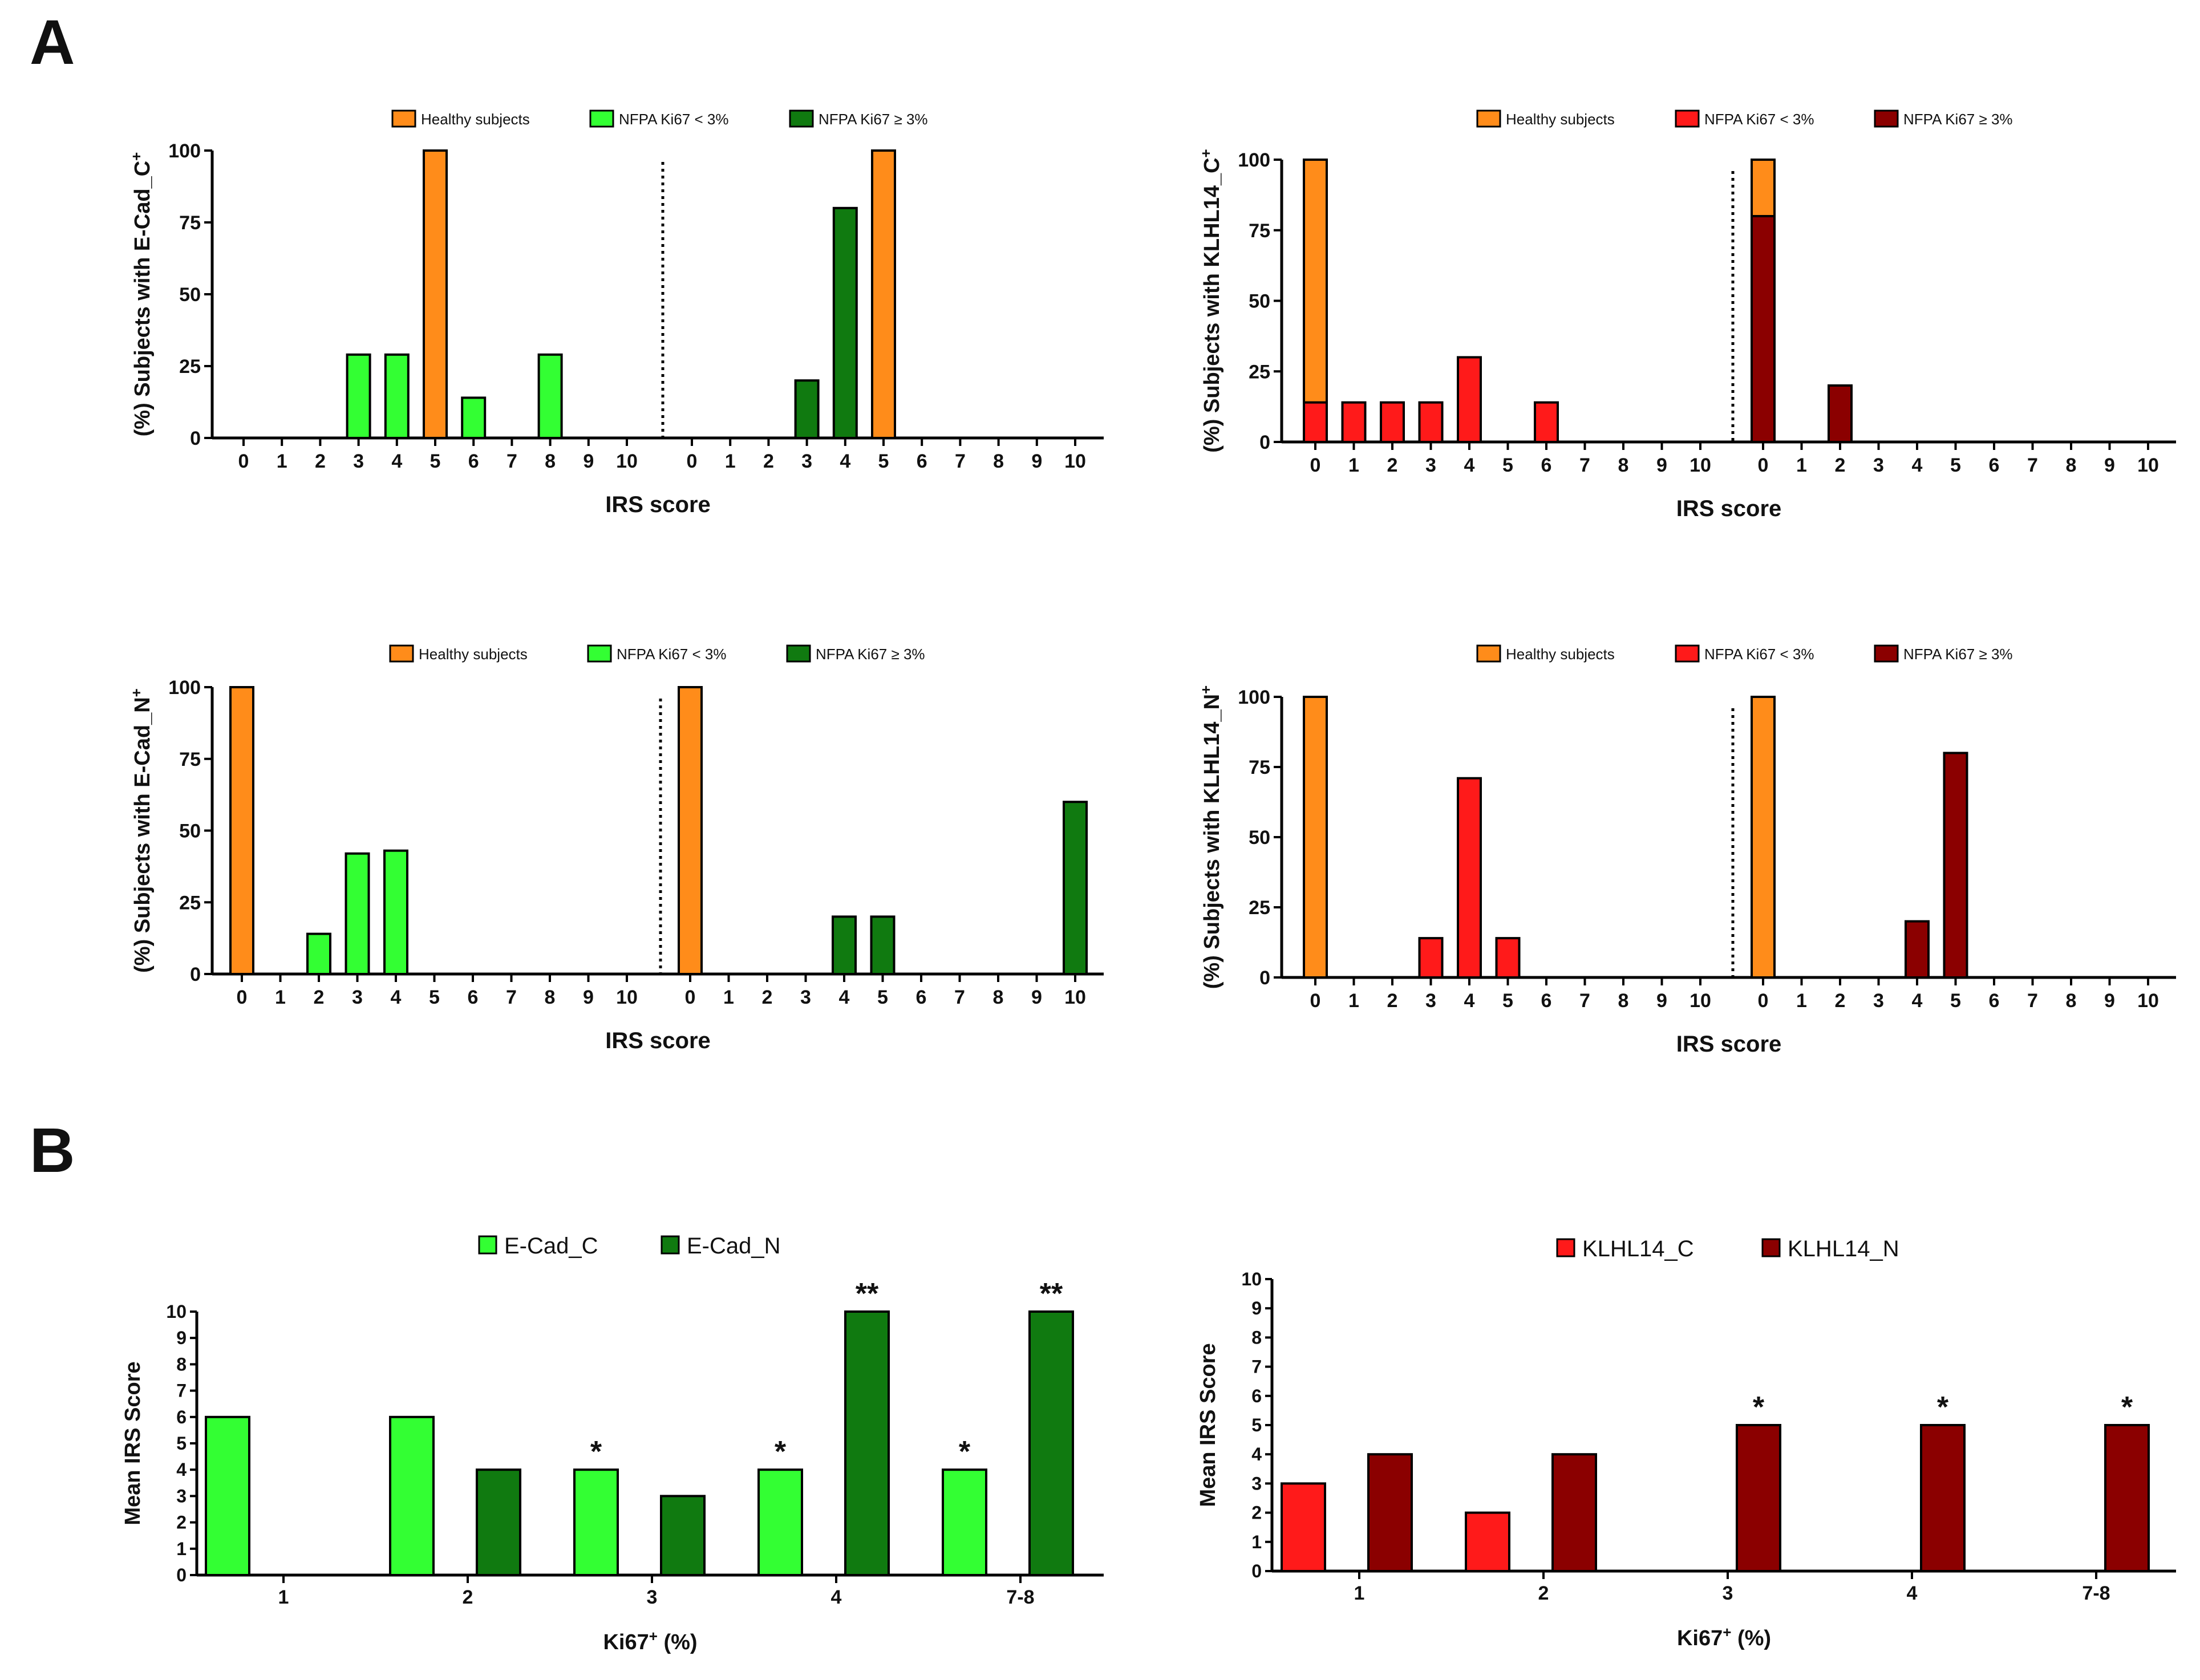 The width and height of the screenshot is (2200, 1680). What do you see at coordinates (1020, 1597) in the screenshot?
I see `x-tick-label: 7-8` at bounding box center [1020, 1597].